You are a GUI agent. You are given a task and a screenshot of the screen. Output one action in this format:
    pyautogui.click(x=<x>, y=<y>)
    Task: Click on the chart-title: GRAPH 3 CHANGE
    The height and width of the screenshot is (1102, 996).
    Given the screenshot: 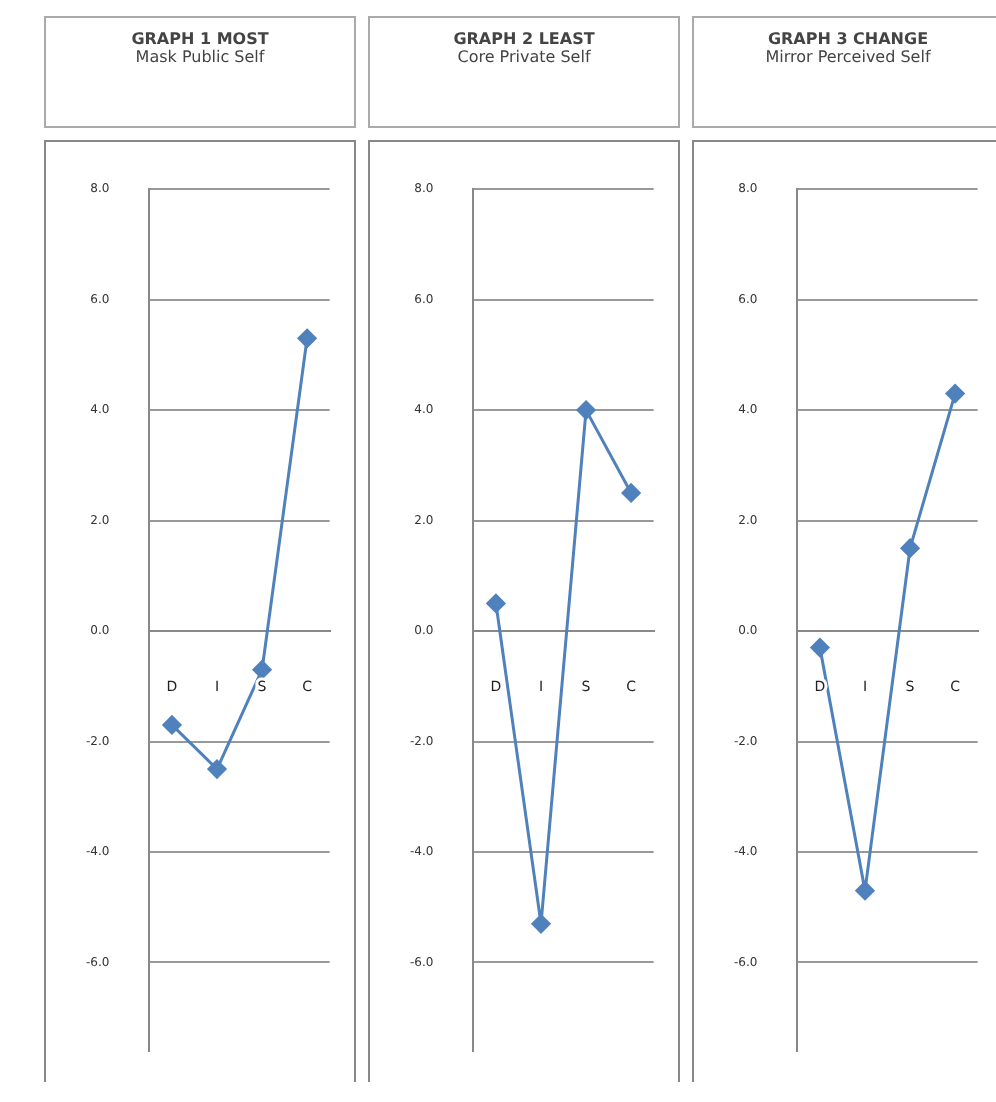 What is the action you would take?
    pyautogui.click(x=848, y=39)
    